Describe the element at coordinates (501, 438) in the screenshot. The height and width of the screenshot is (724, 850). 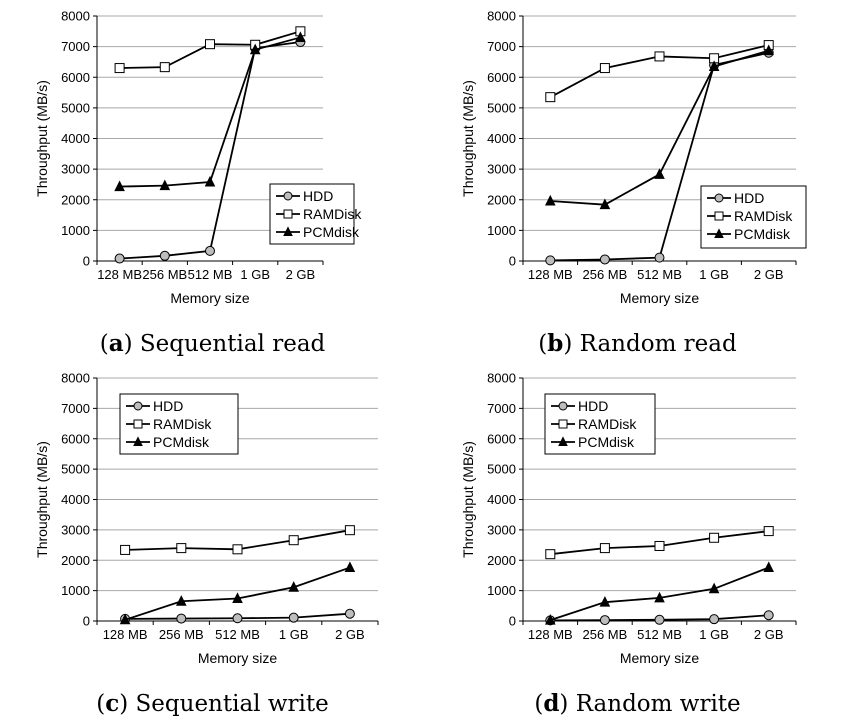
I see `panel-d-ytick-label: 6000` at that location.